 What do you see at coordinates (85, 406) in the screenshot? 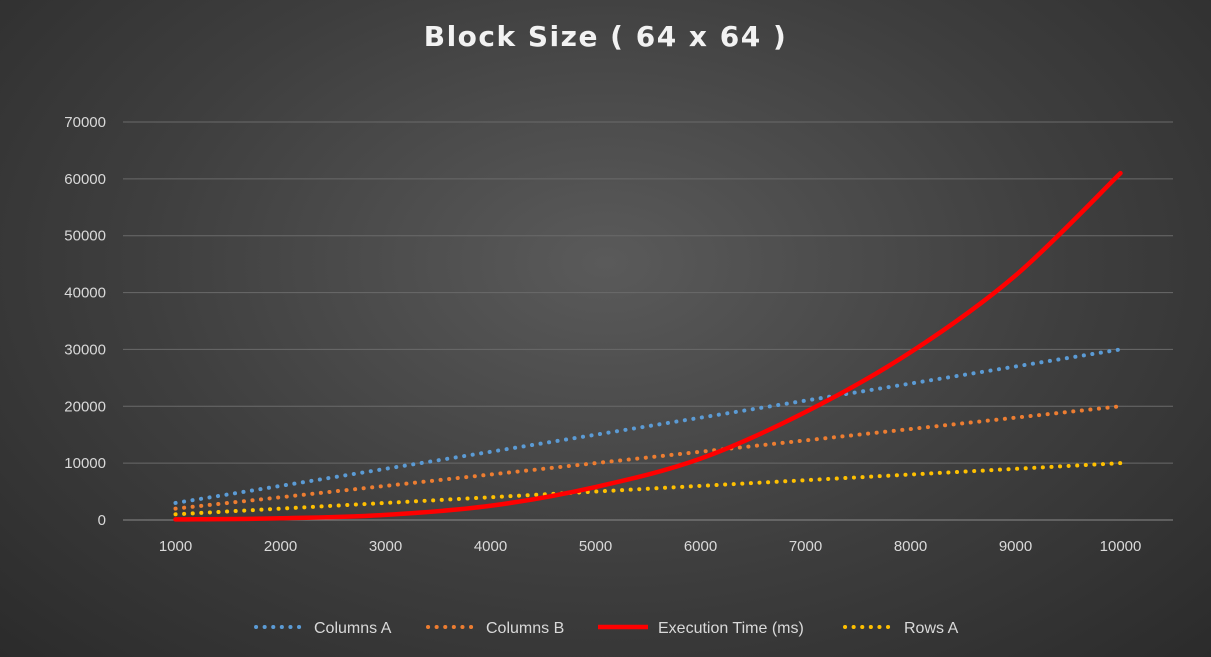
I see `y-tick-label: 20000` at bounding box center [85, 406].